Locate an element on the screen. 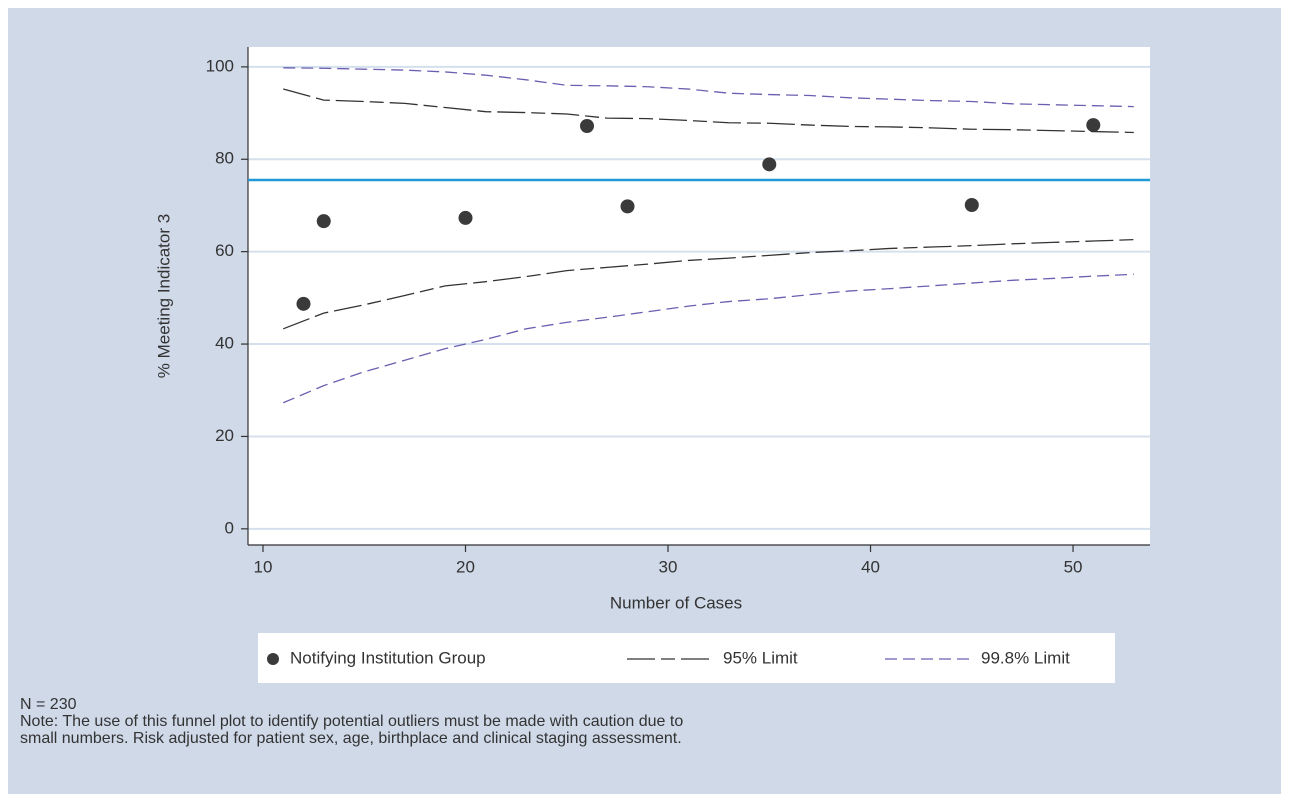 This screenshot has width=1289, height=802. legend-marker is located at coordinates (273, 659).